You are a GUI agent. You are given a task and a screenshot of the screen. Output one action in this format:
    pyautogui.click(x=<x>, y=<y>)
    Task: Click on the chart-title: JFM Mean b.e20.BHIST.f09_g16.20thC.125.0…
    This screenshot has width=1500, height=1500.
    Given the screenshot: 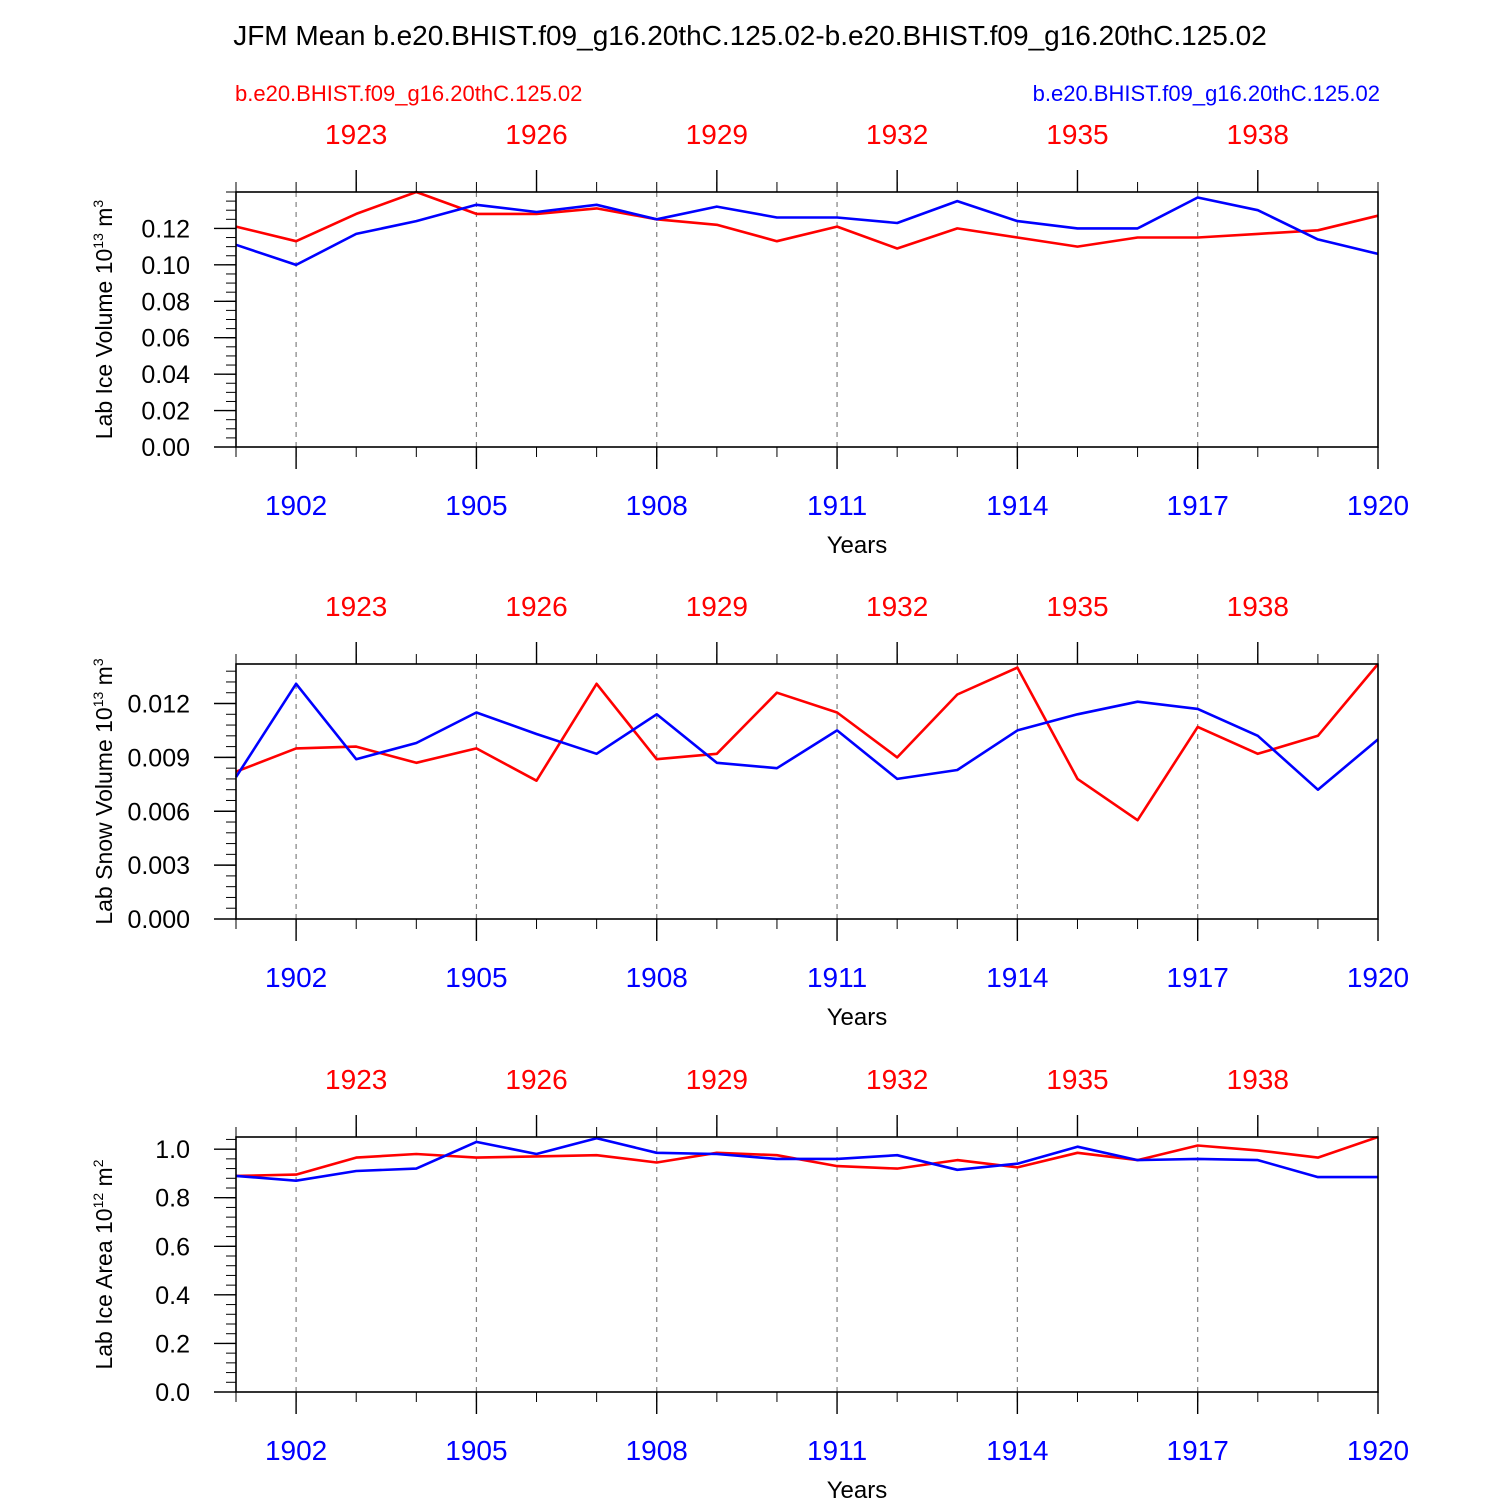 What is the action you would take?
    pyautogui.click(x=750, y=35)
    